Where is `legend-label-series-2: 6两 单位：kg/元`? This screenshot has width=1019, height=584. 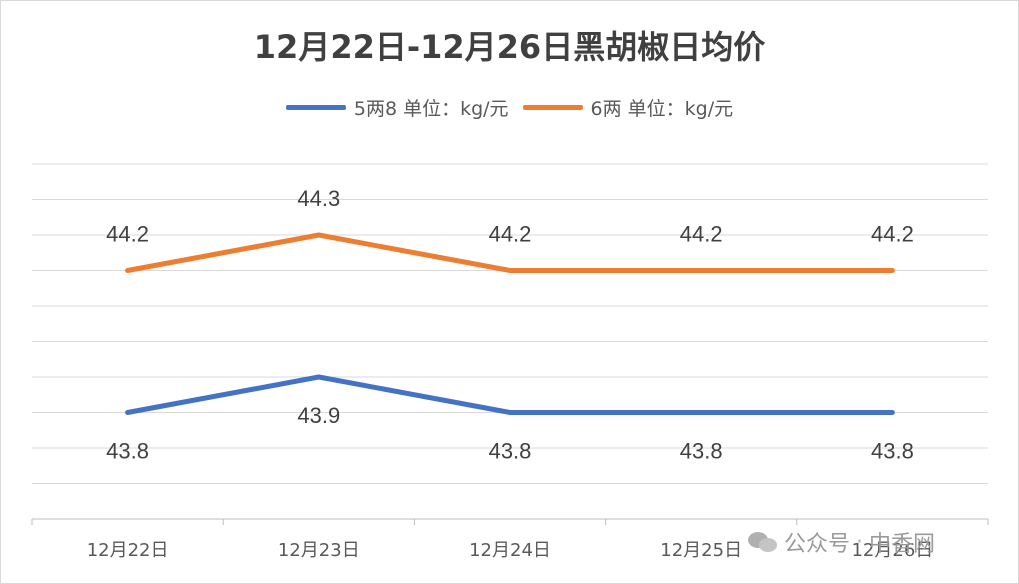 legend-label-series-2: 6两 单位：kg/元 is located at coordinates (662, 109).